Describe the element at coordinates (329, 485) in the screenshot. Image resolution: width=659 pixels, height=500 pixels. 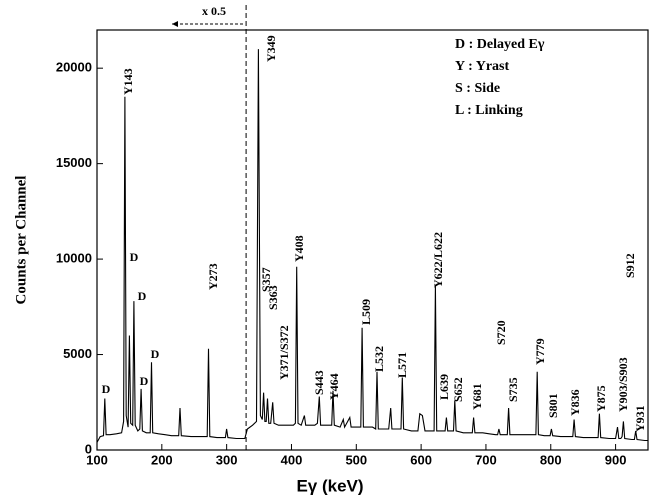
I see `x-axis-label: Eγ (keV)` at that location.